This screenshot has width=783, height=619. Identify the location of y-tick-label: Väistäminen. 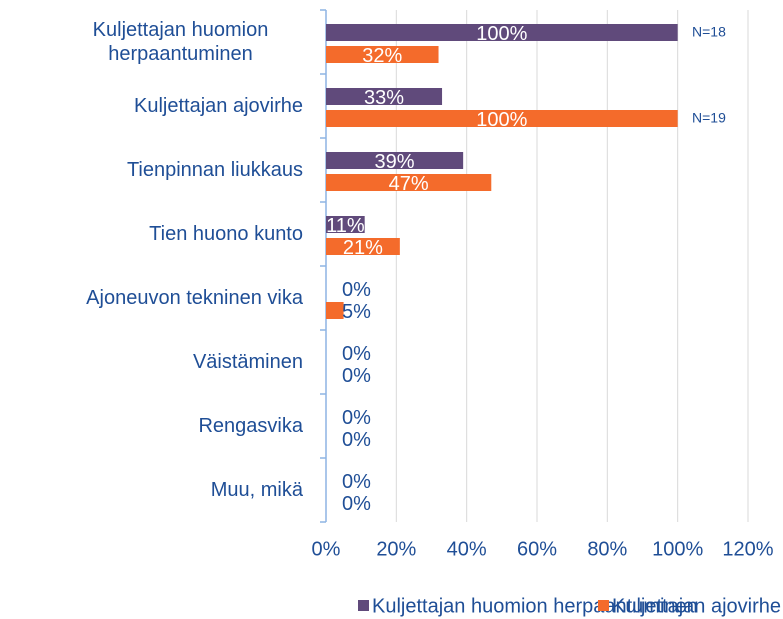
(247, 362).